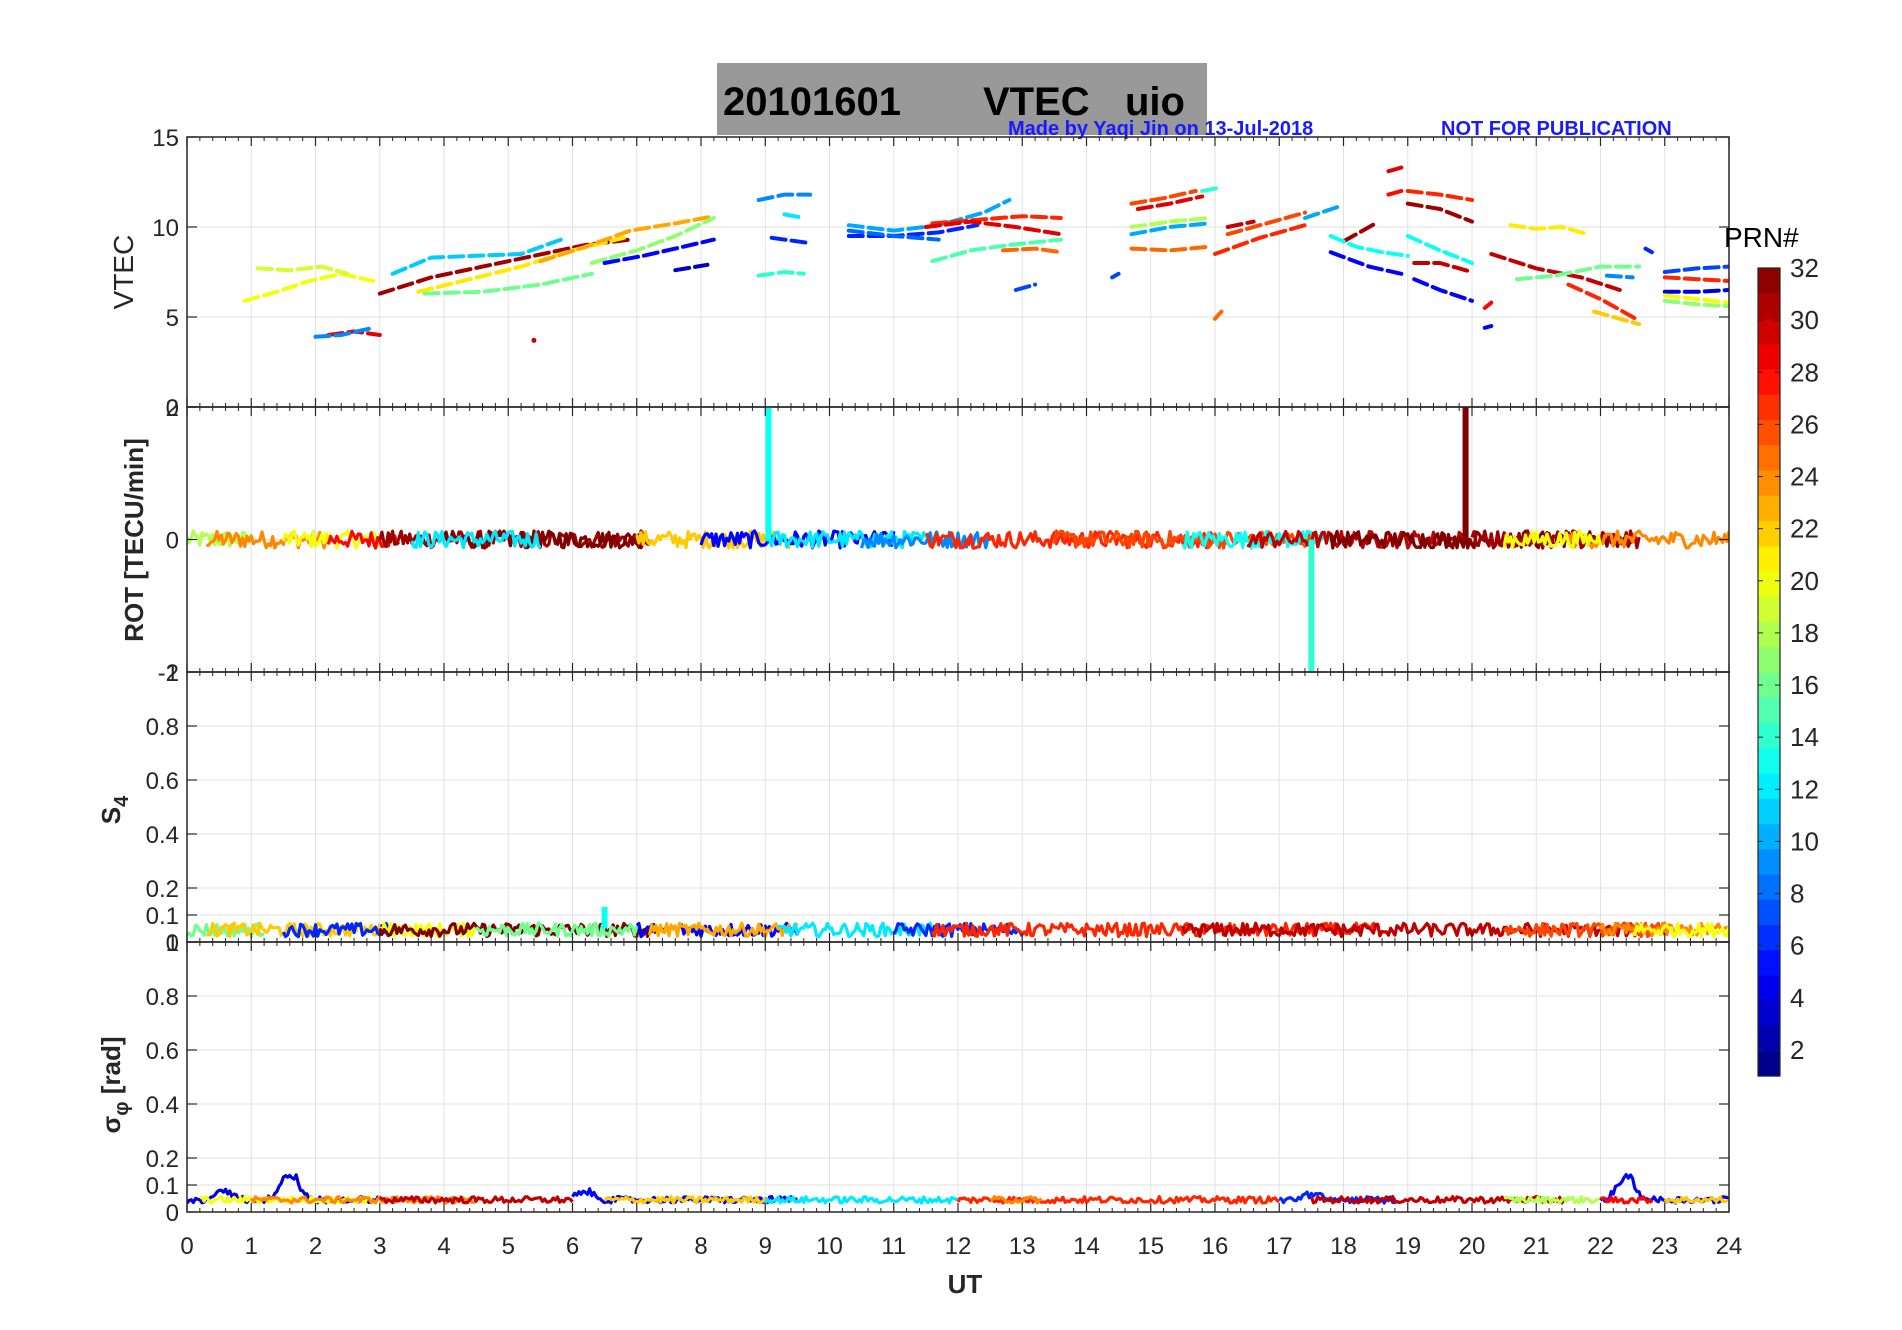 The width and height of the screenshot is (1902, 1330). What do you see at coordinates (1155, 102) in the screenshot?
I see `title-station: uio` at bounding box center [1155, 102].